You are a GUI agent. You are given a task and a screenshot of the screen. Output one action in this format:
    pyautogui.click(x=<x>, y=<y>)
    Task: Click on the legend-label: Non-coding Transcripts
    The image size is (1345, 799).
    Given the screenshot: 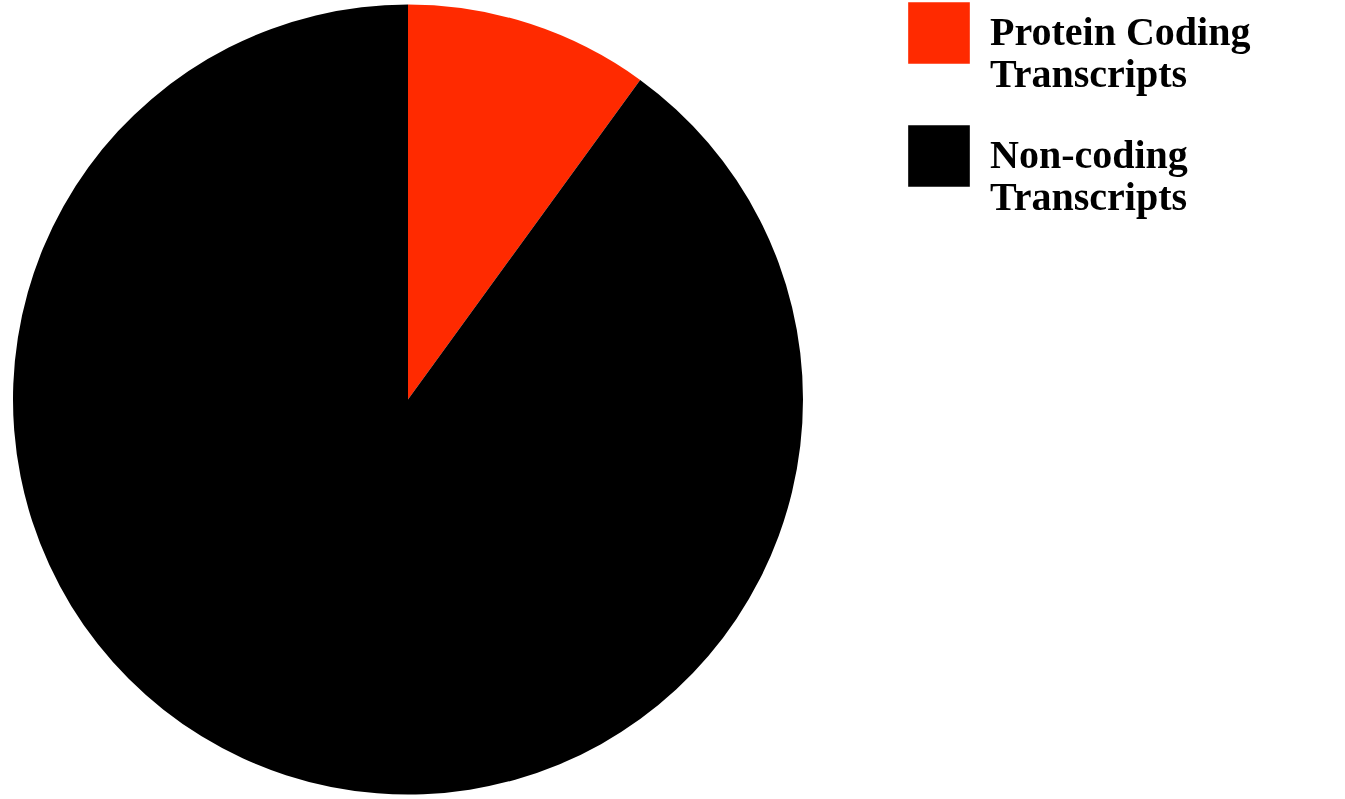 What is the action you would take?
    pyautogui.click(x=1089, y=175)
    